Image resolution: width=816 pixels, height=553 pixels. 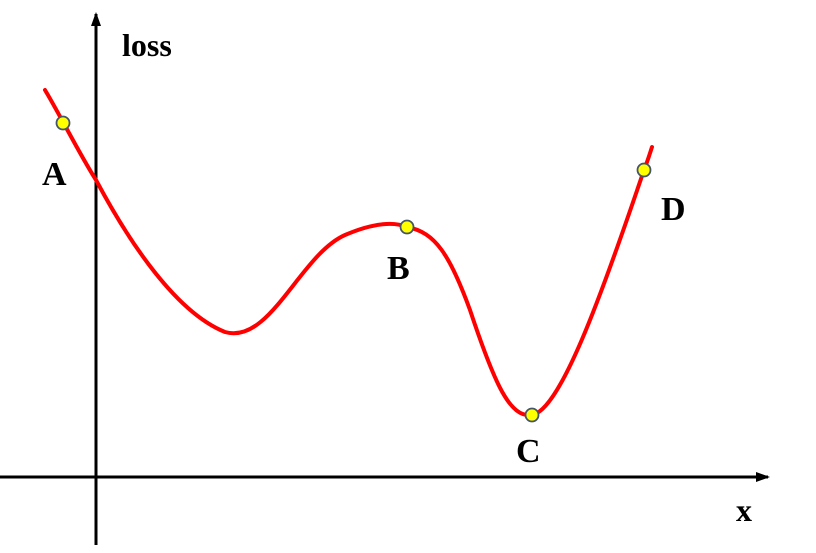 What do you see at coordinates (147, 45) in the screenshot?
I see `y-axis-label: loss` at bounding box center [147, 45].